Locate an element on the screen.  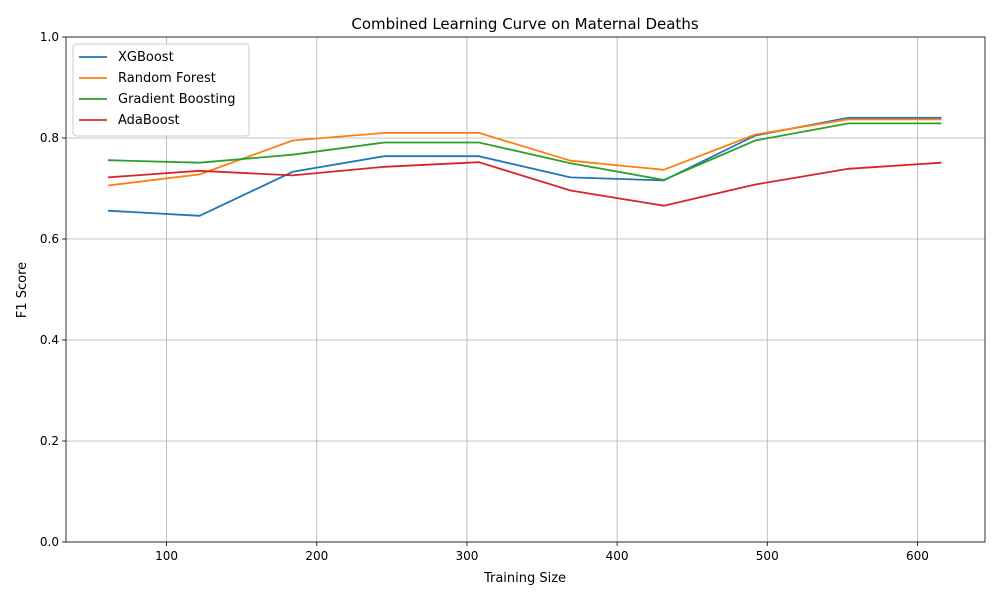
series-line-random-forest is located at coordinates (524, 152).